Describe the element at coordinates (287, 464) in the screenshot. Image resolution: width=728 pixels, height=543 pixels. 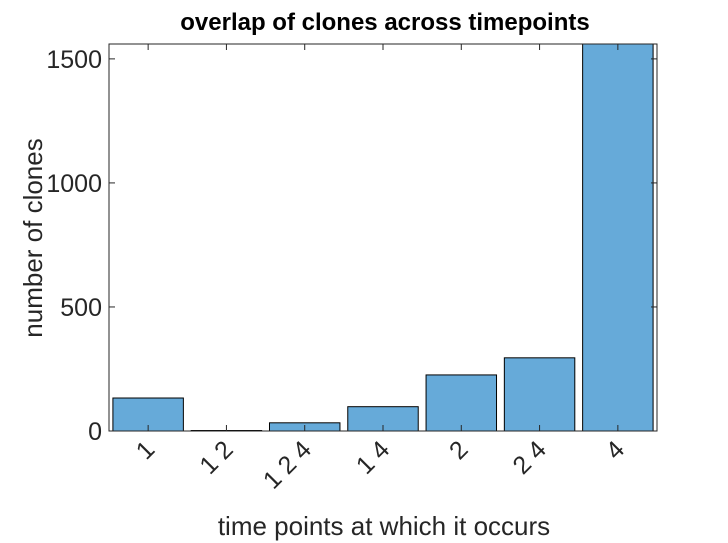
I see `x-tick-label: 1 2 4` at that location.